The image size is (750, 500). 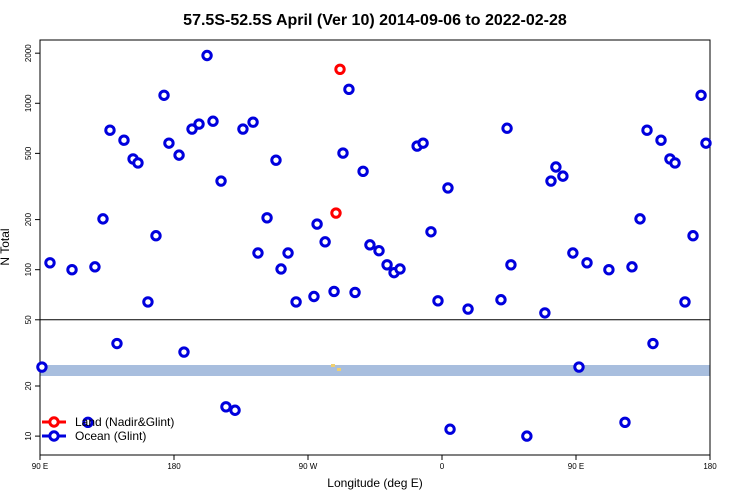 What do you see at coordinates (375, 370) in the screenshot?
I see `land-band` at bounding box center [375, 370].